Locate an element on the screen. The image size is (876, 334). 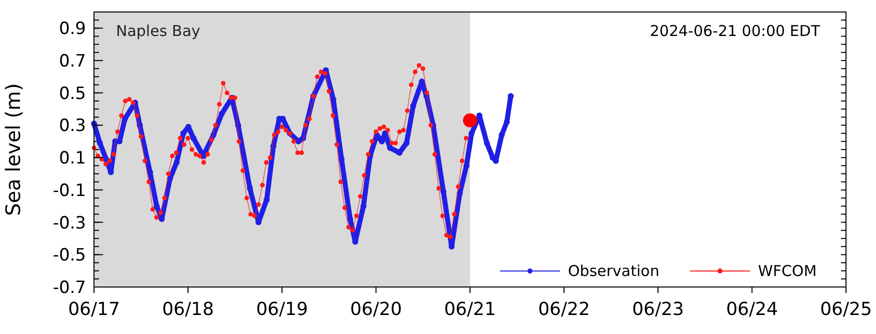
x-tick-label: 06/20 is located at coordinates (376, 309).